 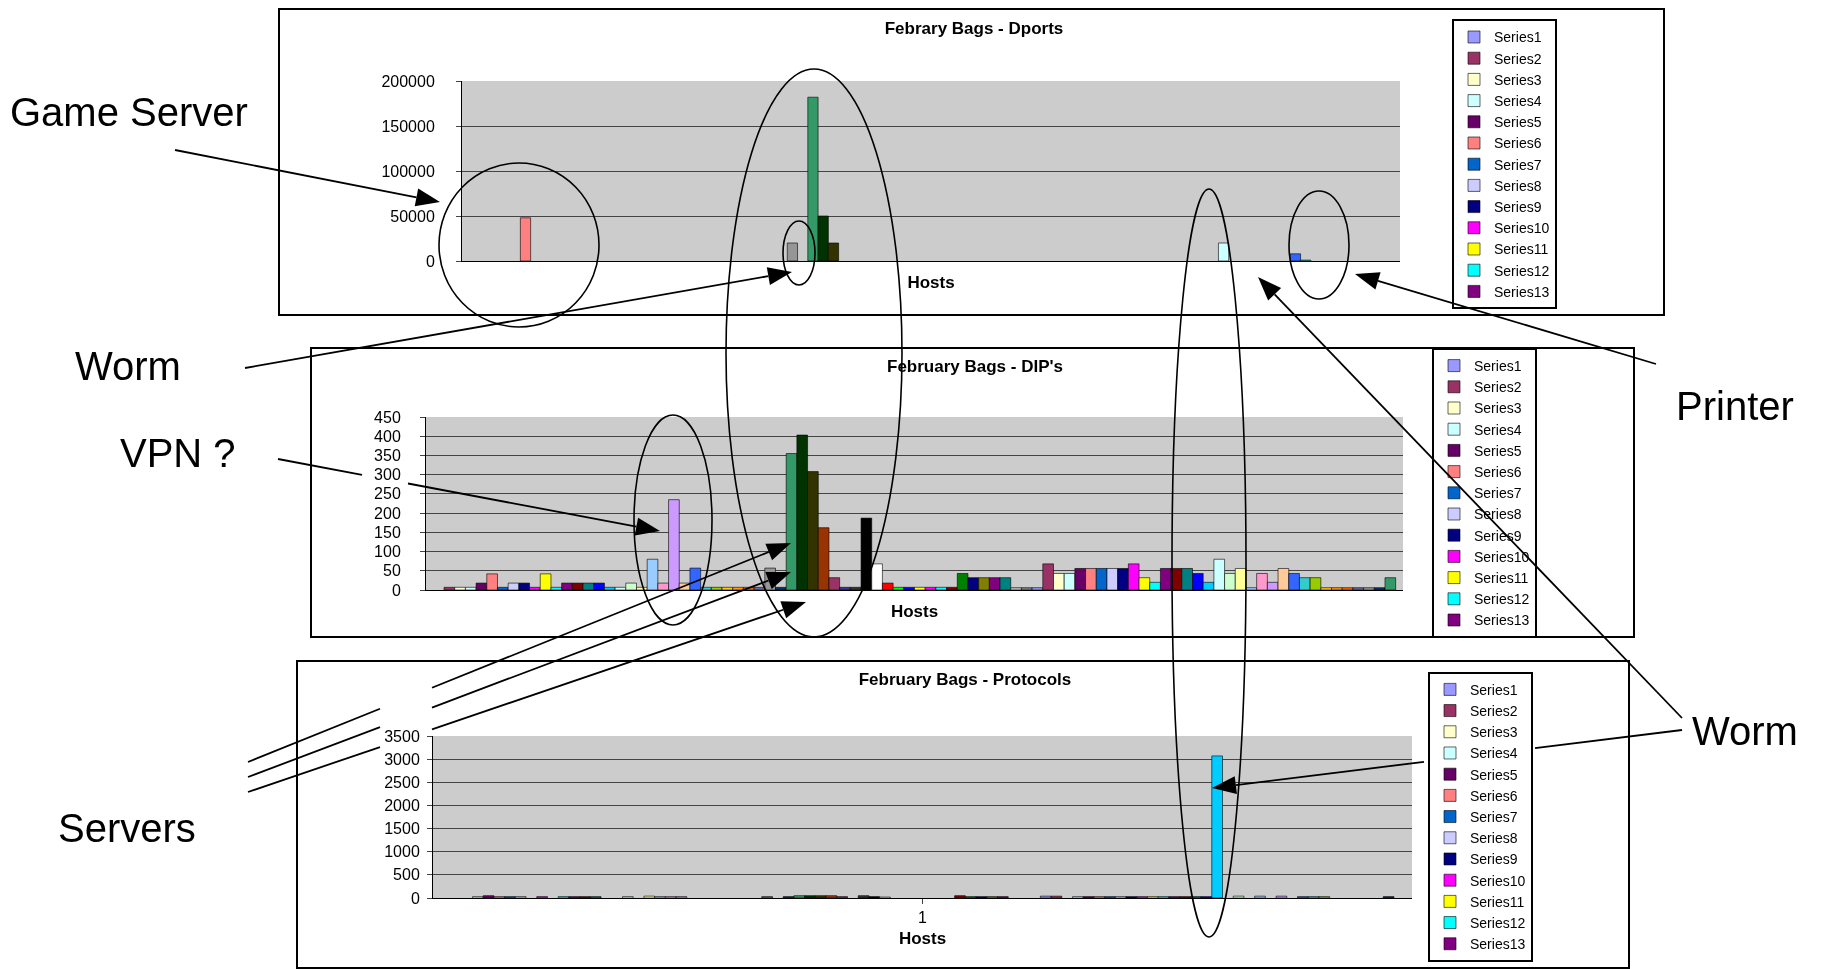 I want to click on y-tick-label: 300, so click(x=387, y=475).